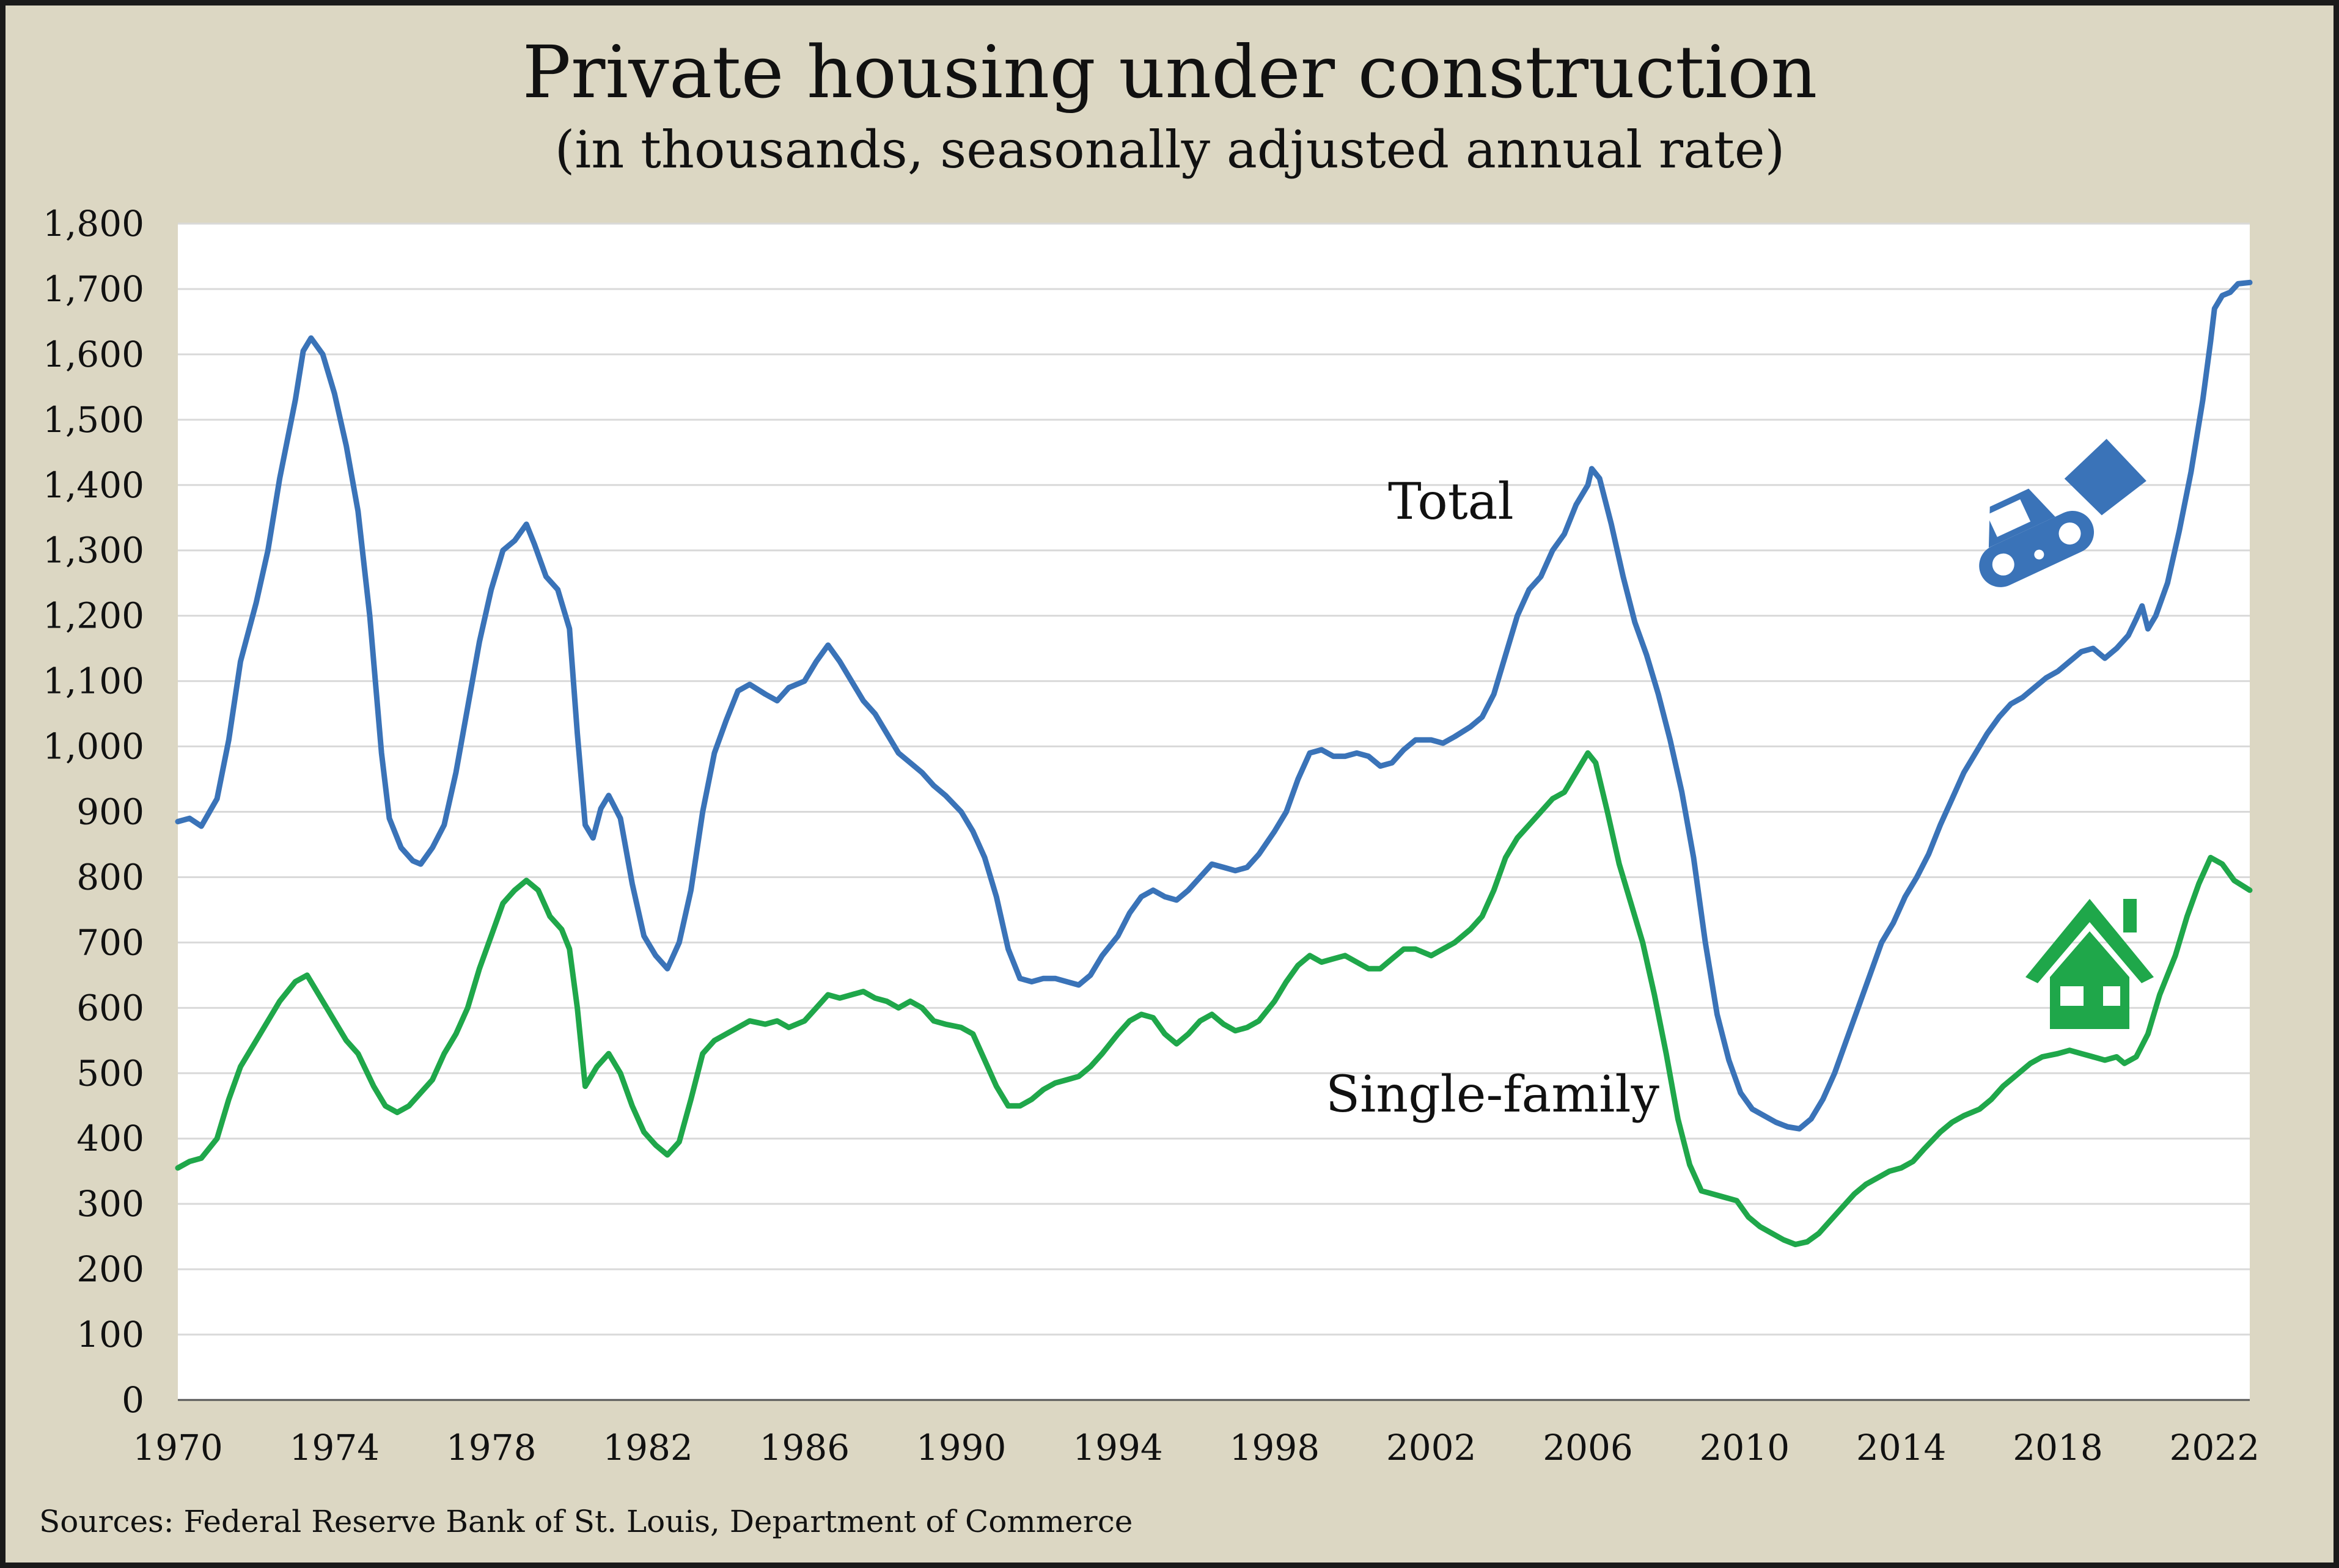 Image resolution: width=2339 pixels, height=1568 pixels. Describe the element at coordinates (93, 354) in the screenshot. I see `y-tick-label: 1,600` at that location.